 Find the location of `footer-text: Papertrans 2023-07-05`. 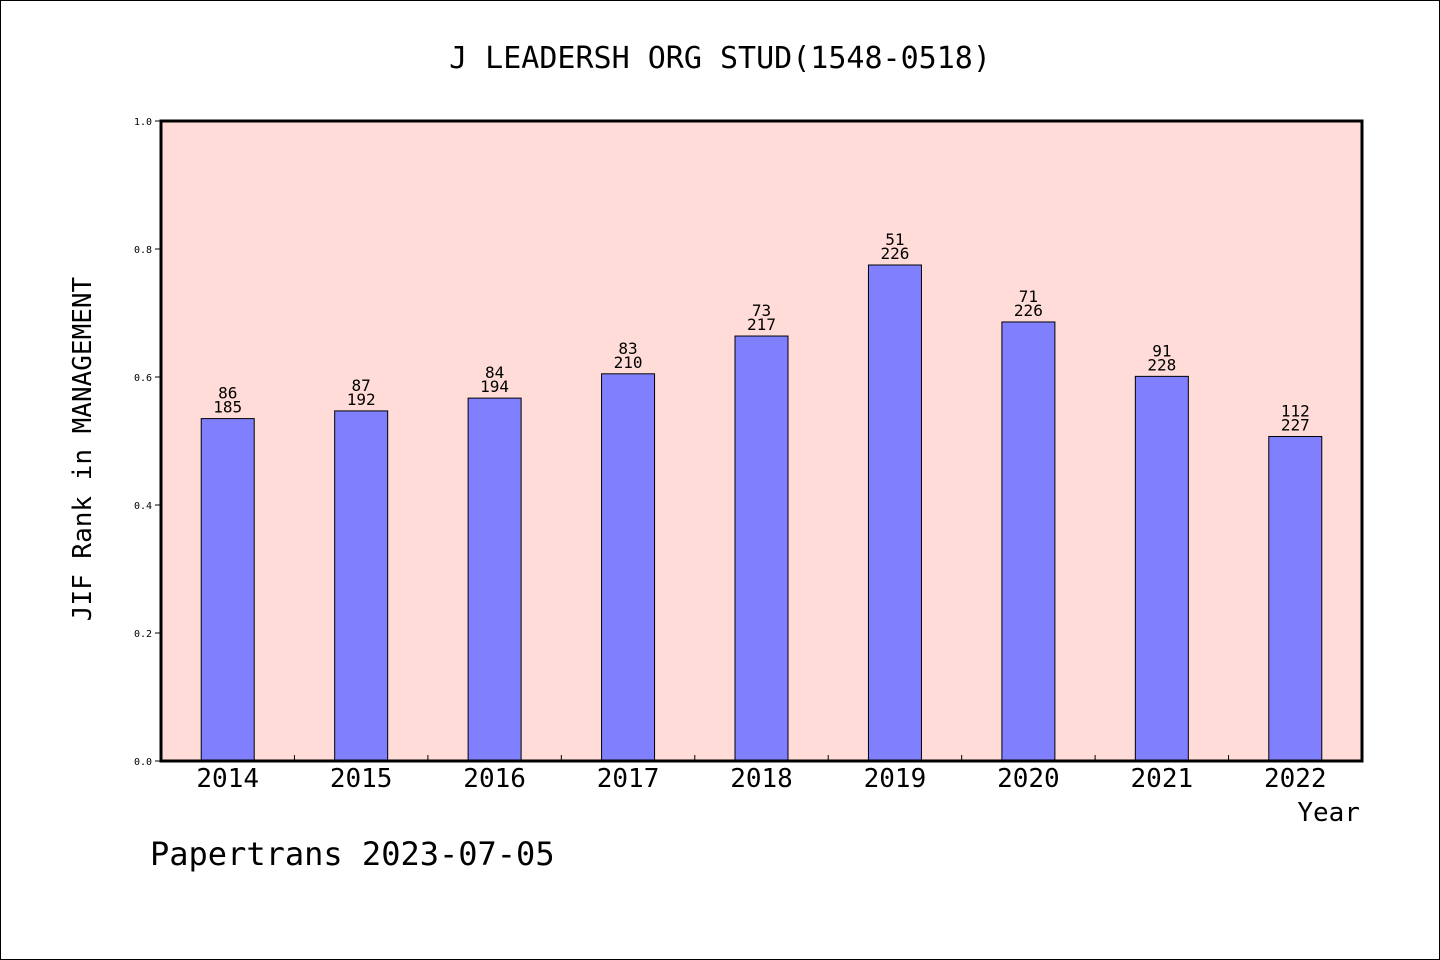

footer-text: Papertrans 2023-07-05 is located at coordinates (352, 854).